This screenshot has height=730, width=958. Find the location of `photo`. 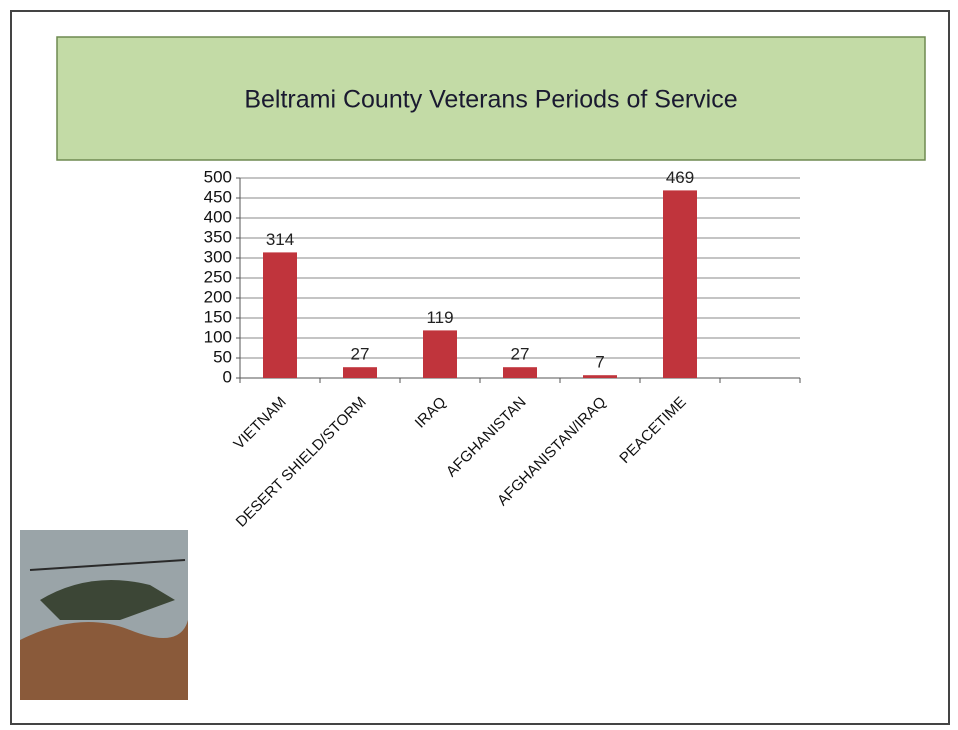

photo is located at coordinates (104, 615).